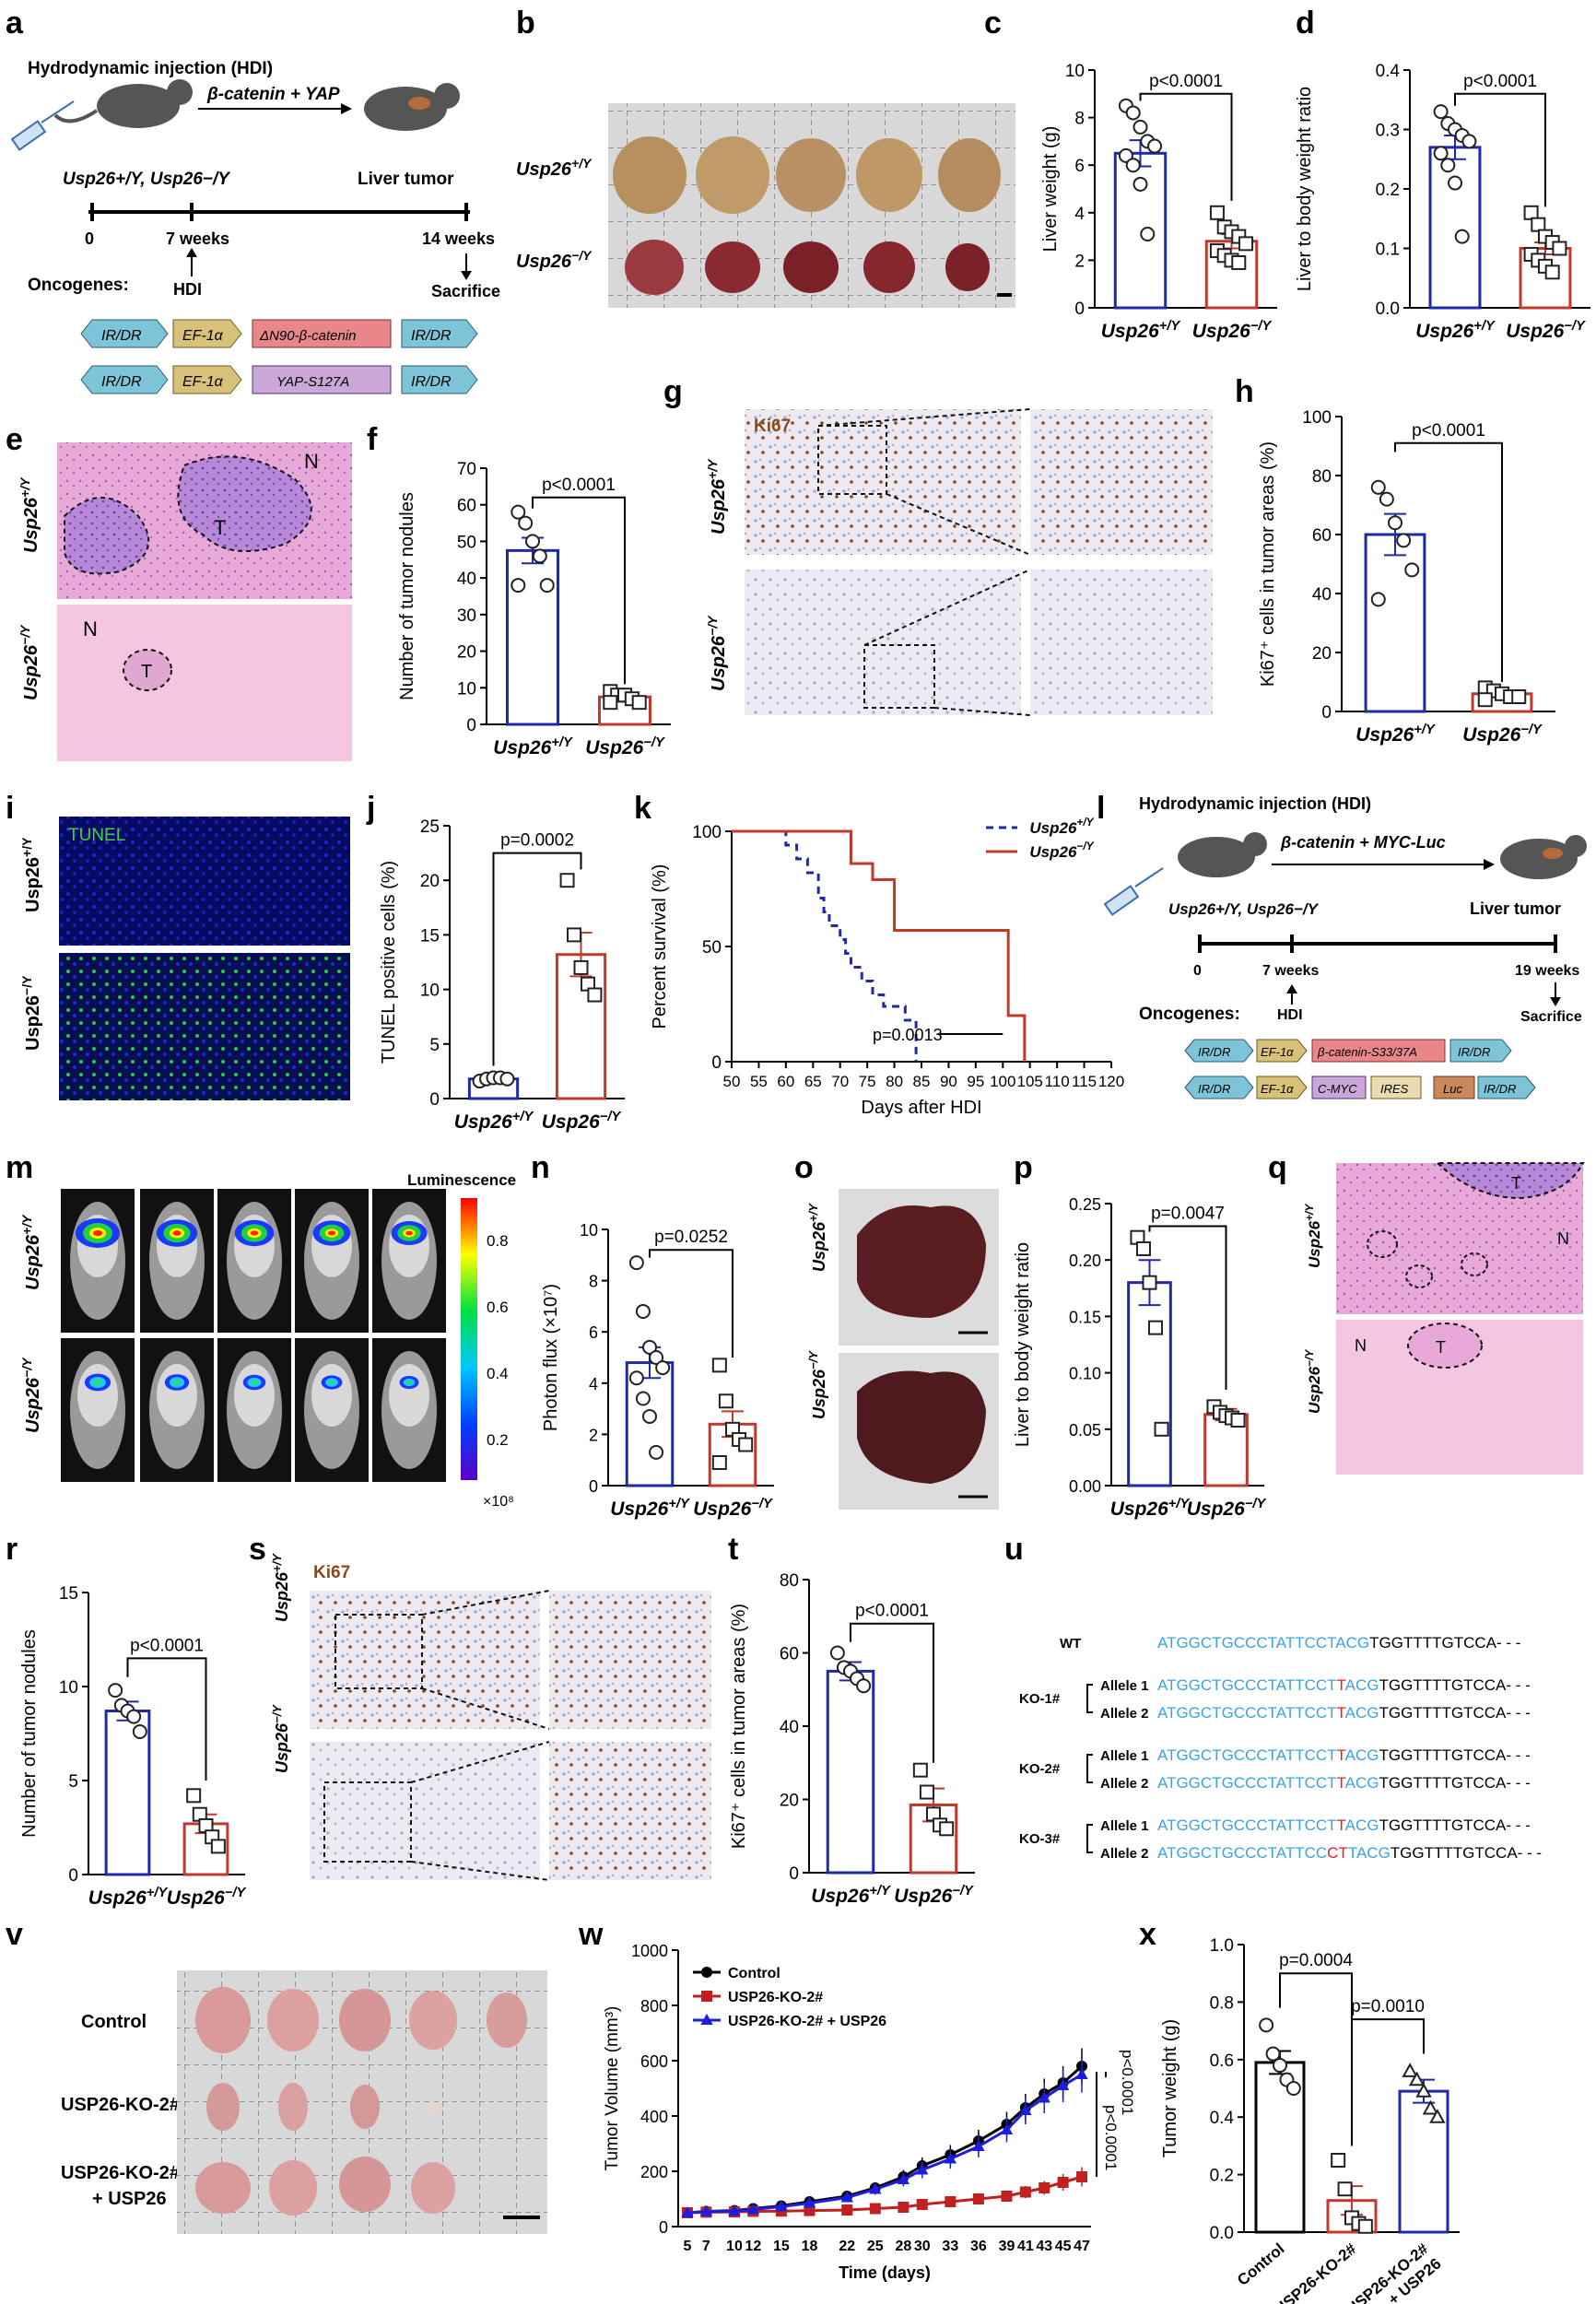 Image resolution: width=1596 pixels, height=2304 pixels. I want to click on construct-2: IR/DR EF-1α YAP-S127A IR/DR, so click(279, 379).